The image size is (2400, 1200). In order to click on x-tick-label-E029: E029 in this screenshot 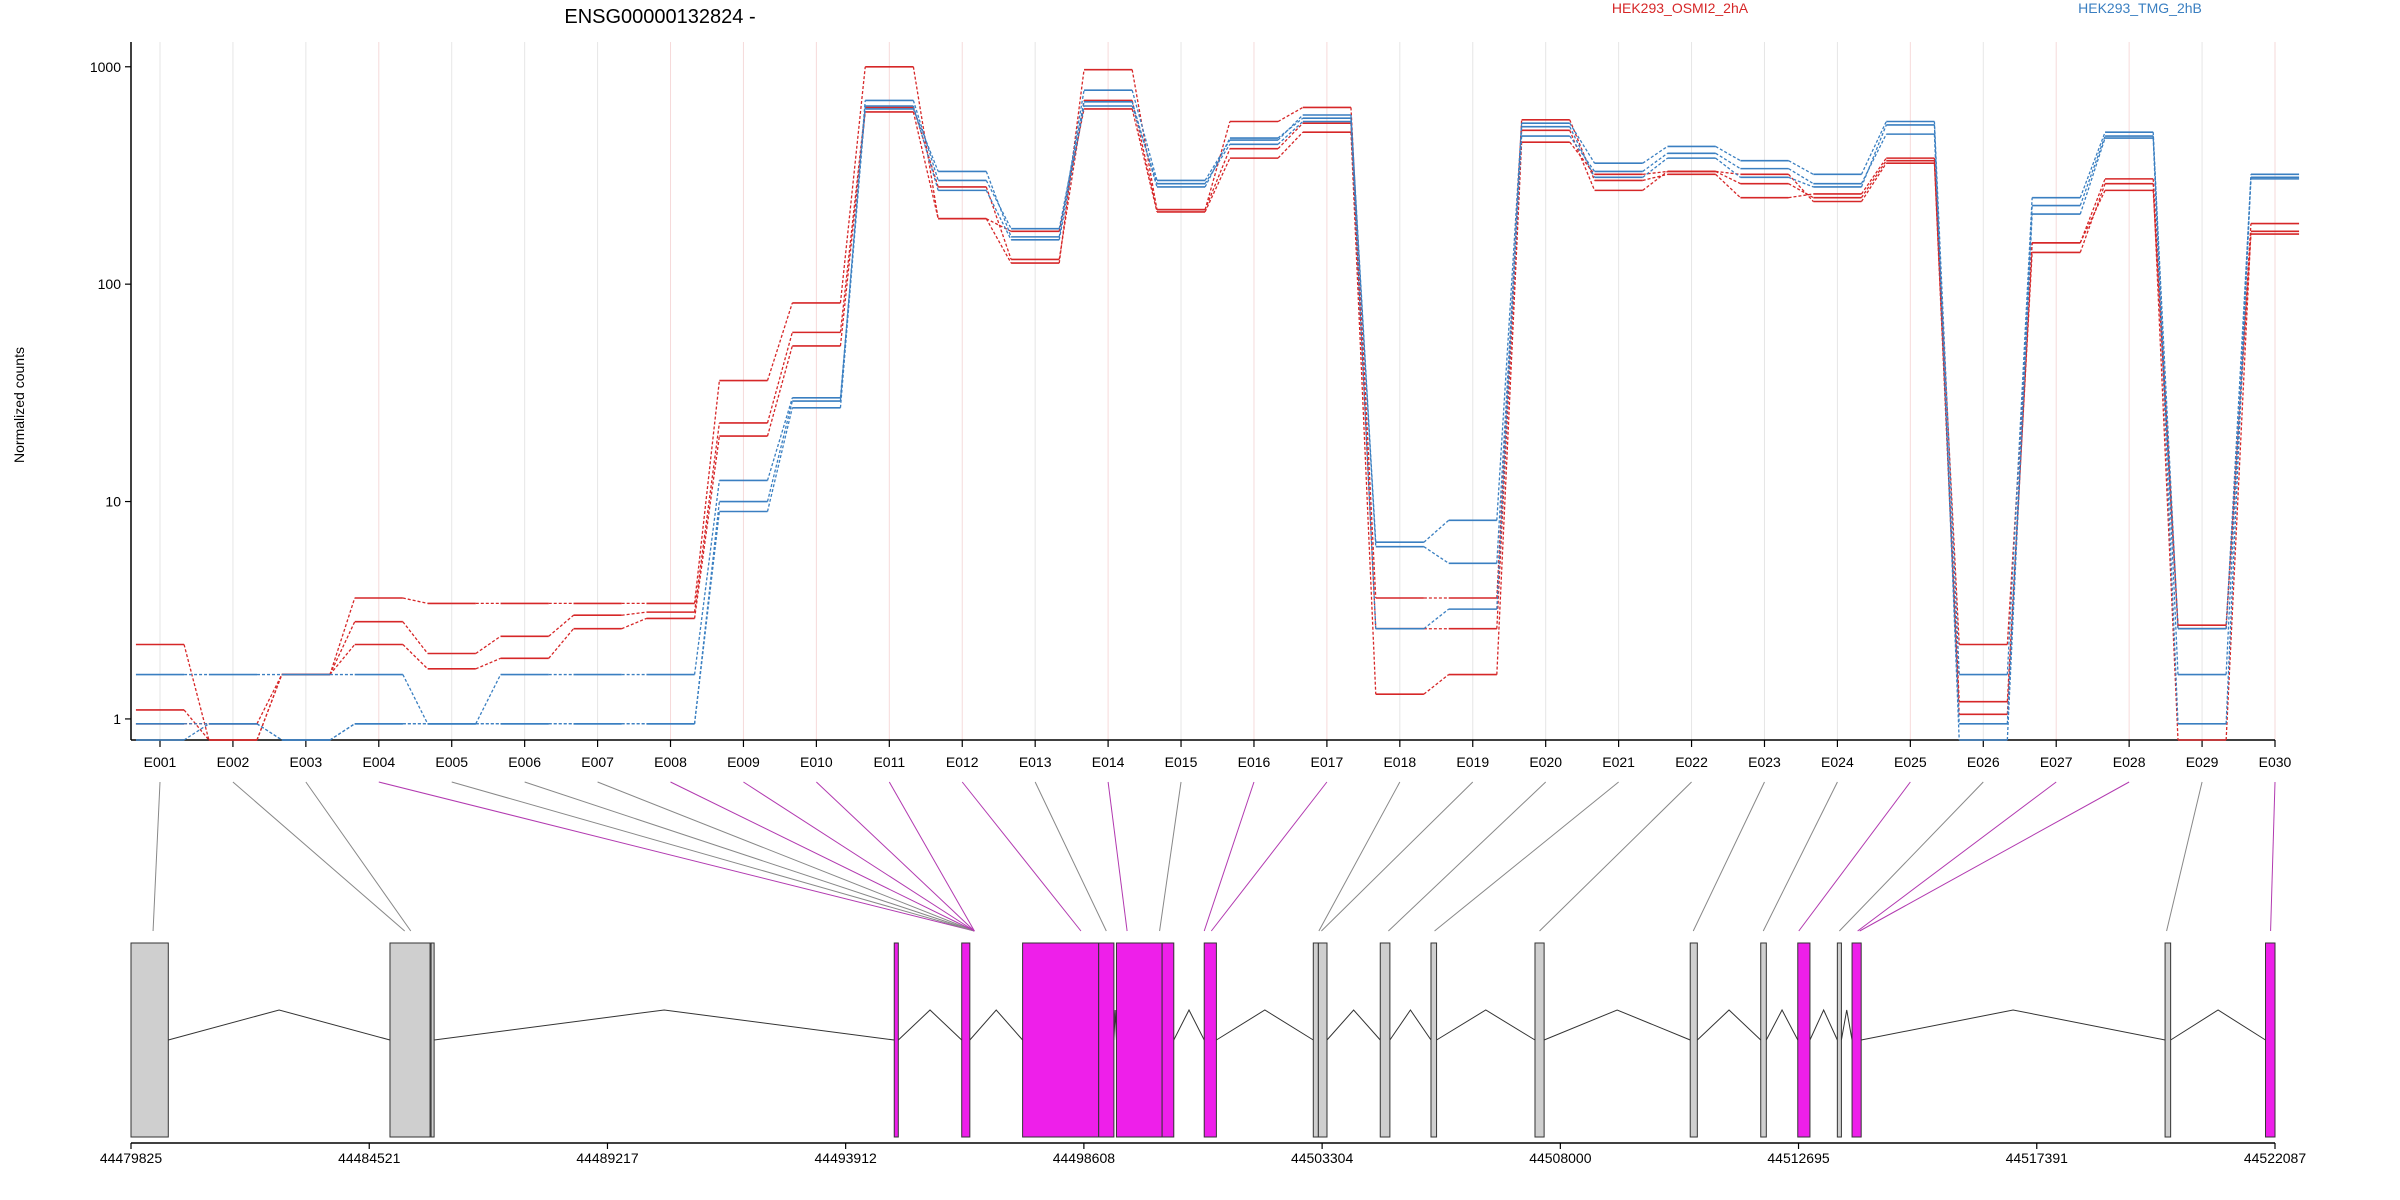, I will do `click(2202, 762)`.